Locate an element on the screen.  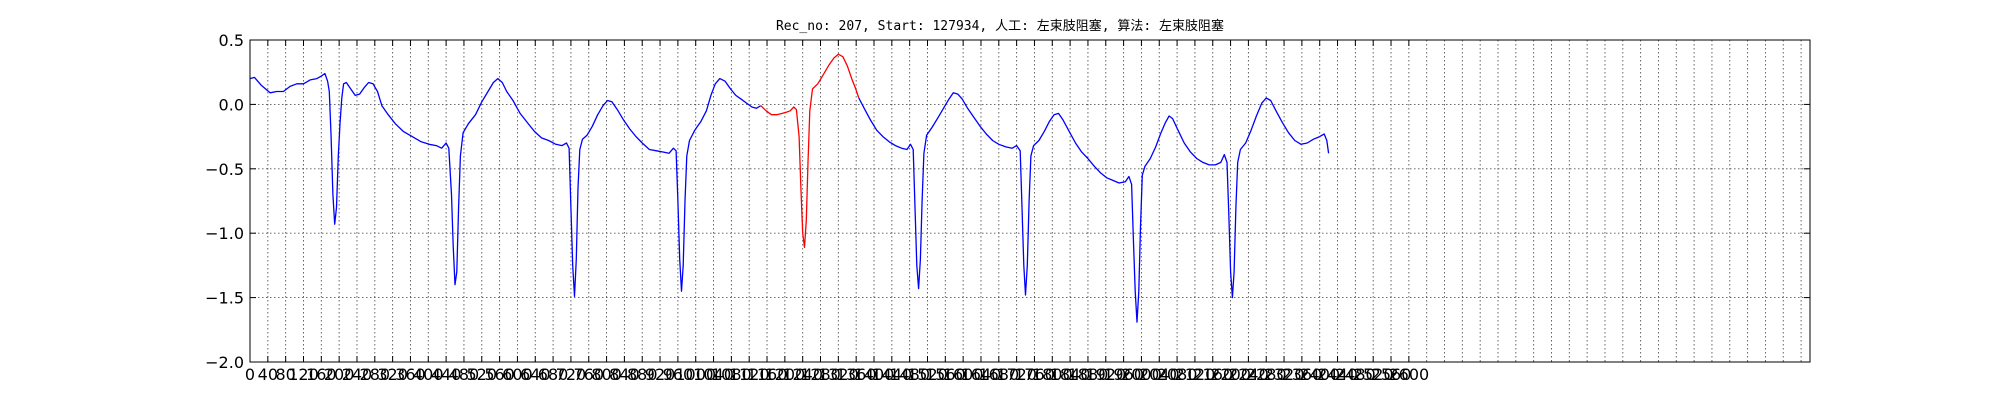
x-tick-label: 1640 is located at coordinates (981, 374).